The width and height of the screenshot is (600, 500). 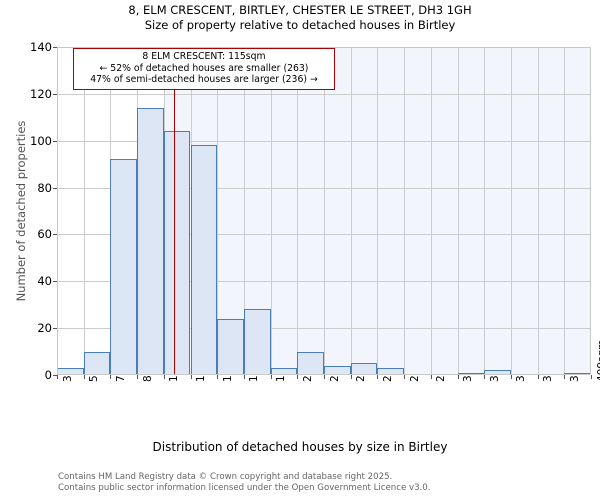 What do you see at coordinates (44, 187) in the screenshot?
I see `y-tick-label: 80` at bounding box center [44, 187].